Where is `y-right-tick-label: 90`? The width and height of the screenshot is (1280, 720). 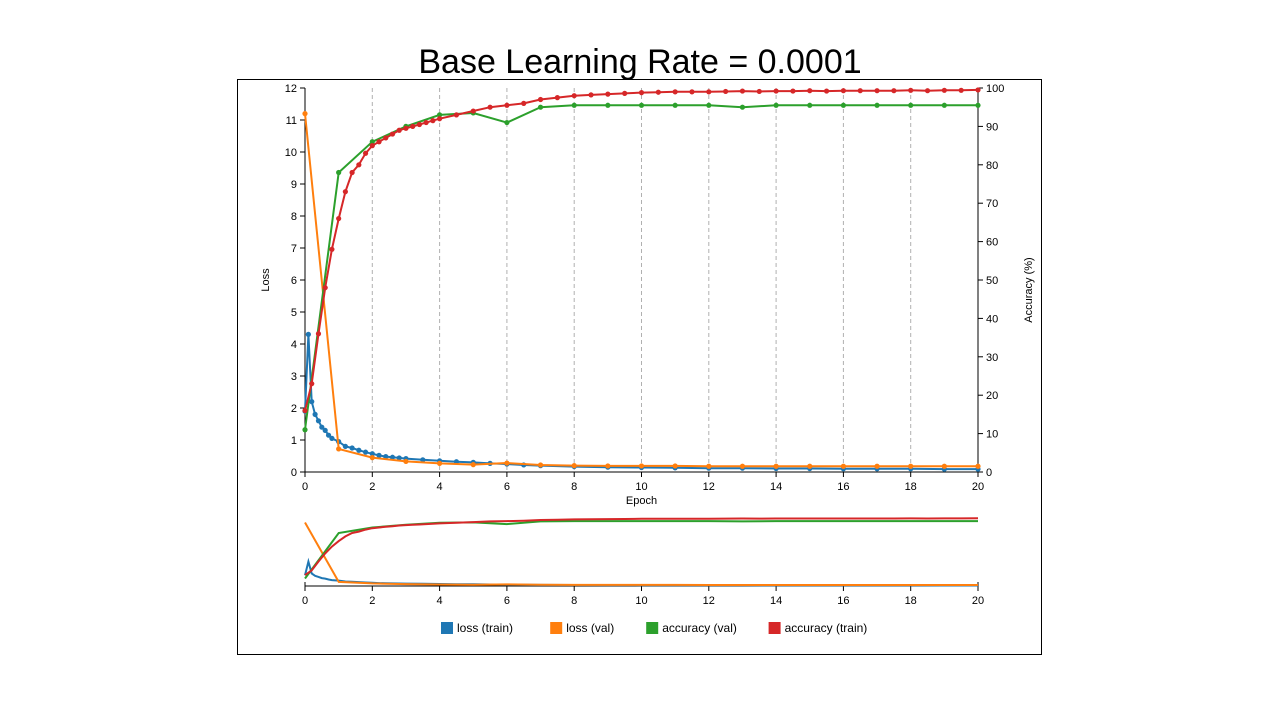 y-right-tick-label: 90 is located at coordinates (992, 127).